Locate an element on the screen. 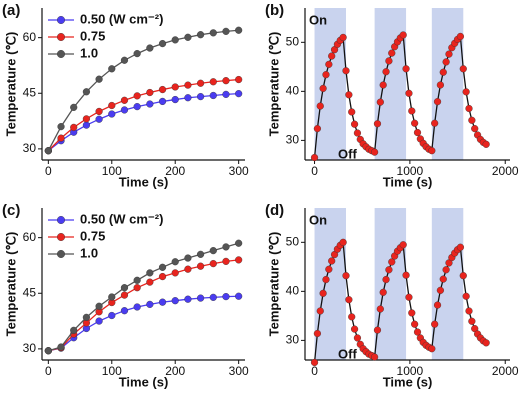 Image resolution: width=520 pixels, height=408 pixels. legend-label: 0.75 is located at coordinates (92, 235).